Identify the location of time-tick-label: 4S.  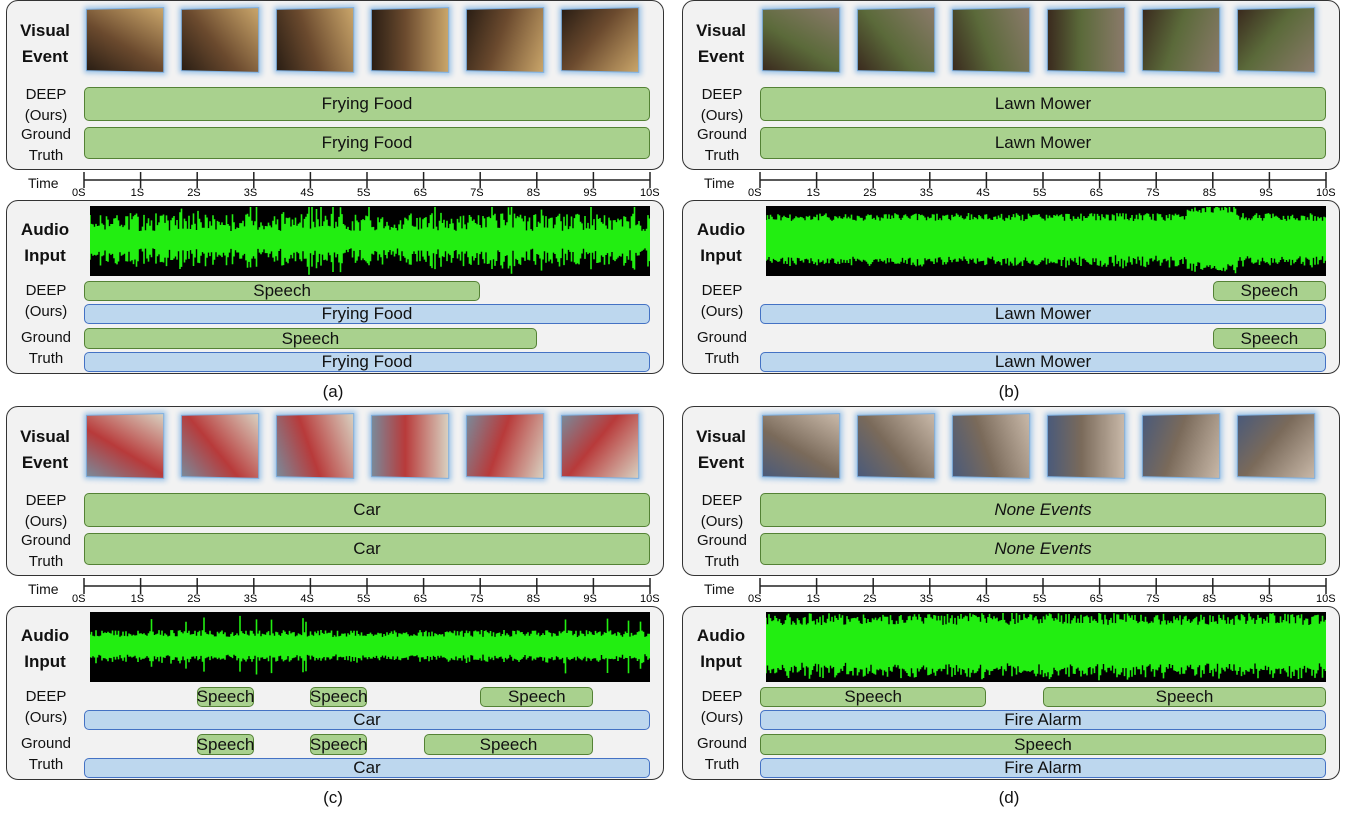
(306, 192).